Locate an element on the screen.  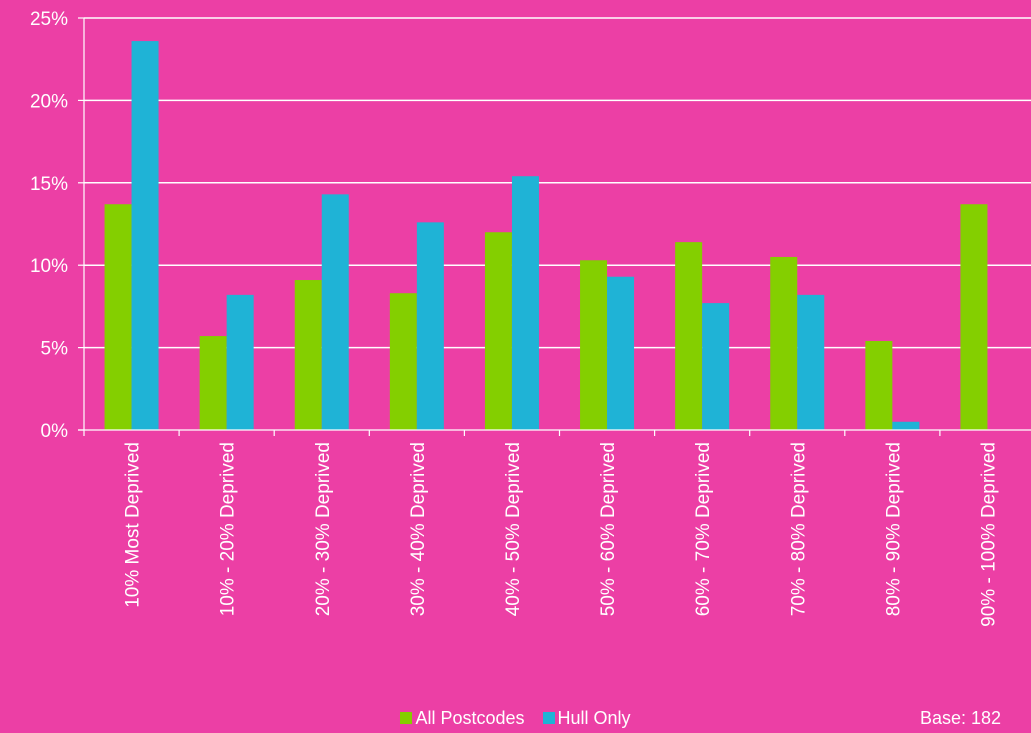
legend-item-all-postcodes: All Postcodes is located at coordinates (462, 718).